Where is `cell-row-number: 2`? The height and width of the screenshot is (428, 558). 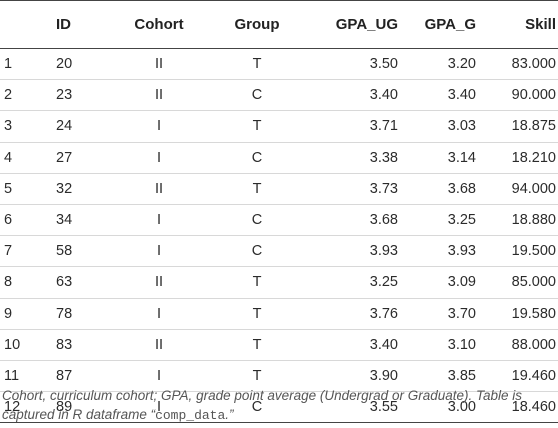
cell-row-number: 2 is located at coordinates (26, 95).